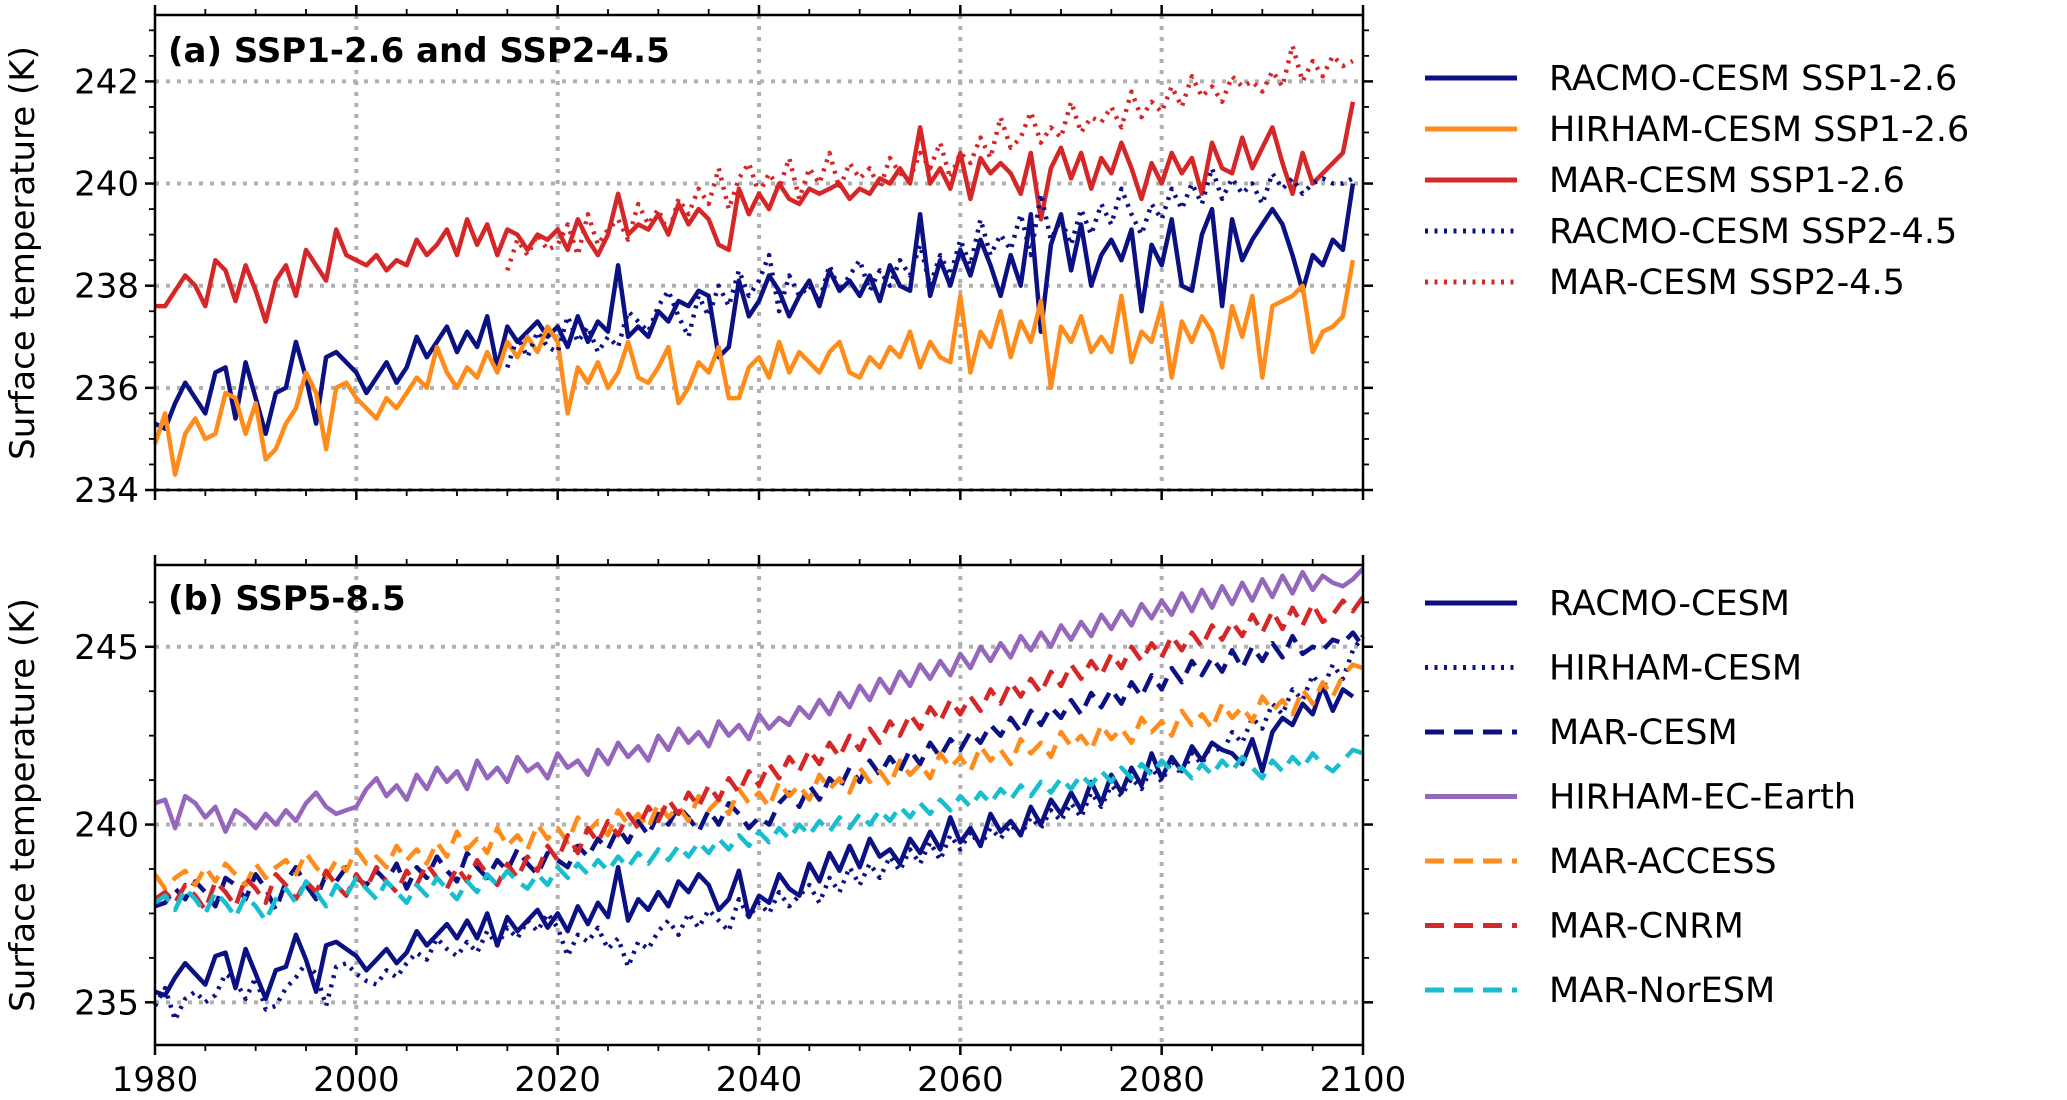 Image resolution: width=2067 pixels, height=1100 pixels. Describe the element at coordinates (106, 1003) in the screenshot. I see `y-tick-label: 235` at that location.